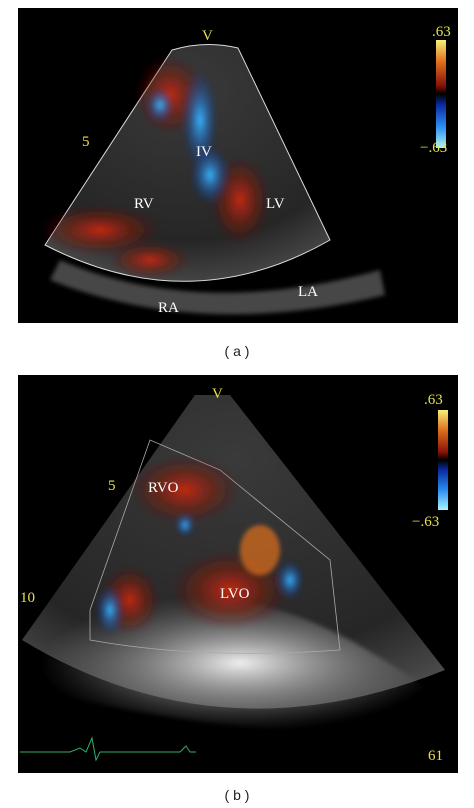 The height and width of the screenshot is (808, 474). What do you see at coordinates (435, 756) in the screenshot?
I see `frame-rate: 61` at bounding box center [435, 756].